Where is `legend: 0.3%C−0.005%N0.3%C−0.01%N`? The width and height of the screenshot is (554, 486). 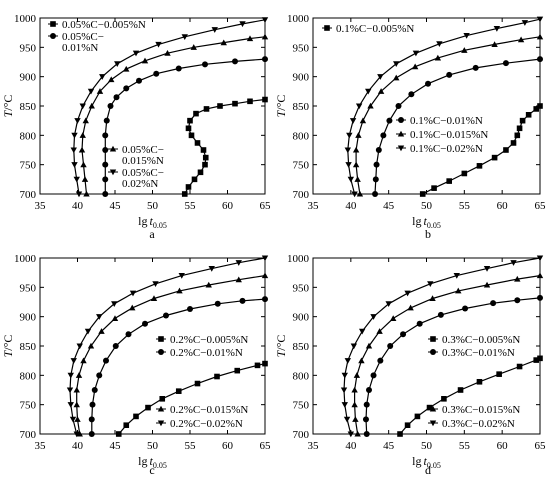 legend: 0.3%C−0.005%N0.3%C−0.01%N is located at coordinates (474, 346).